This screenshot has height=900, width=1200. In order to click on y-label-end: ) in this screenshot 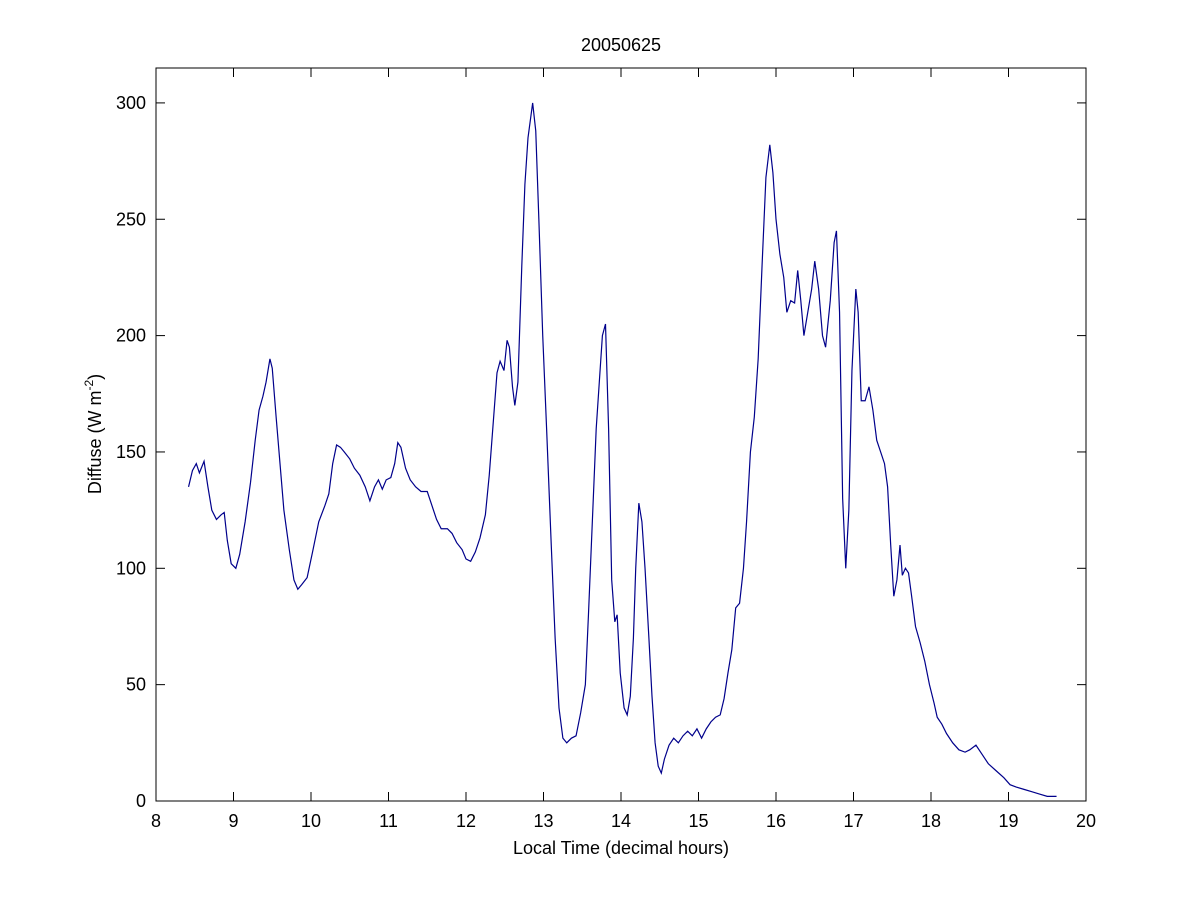, I will do `click(95, 377)`.